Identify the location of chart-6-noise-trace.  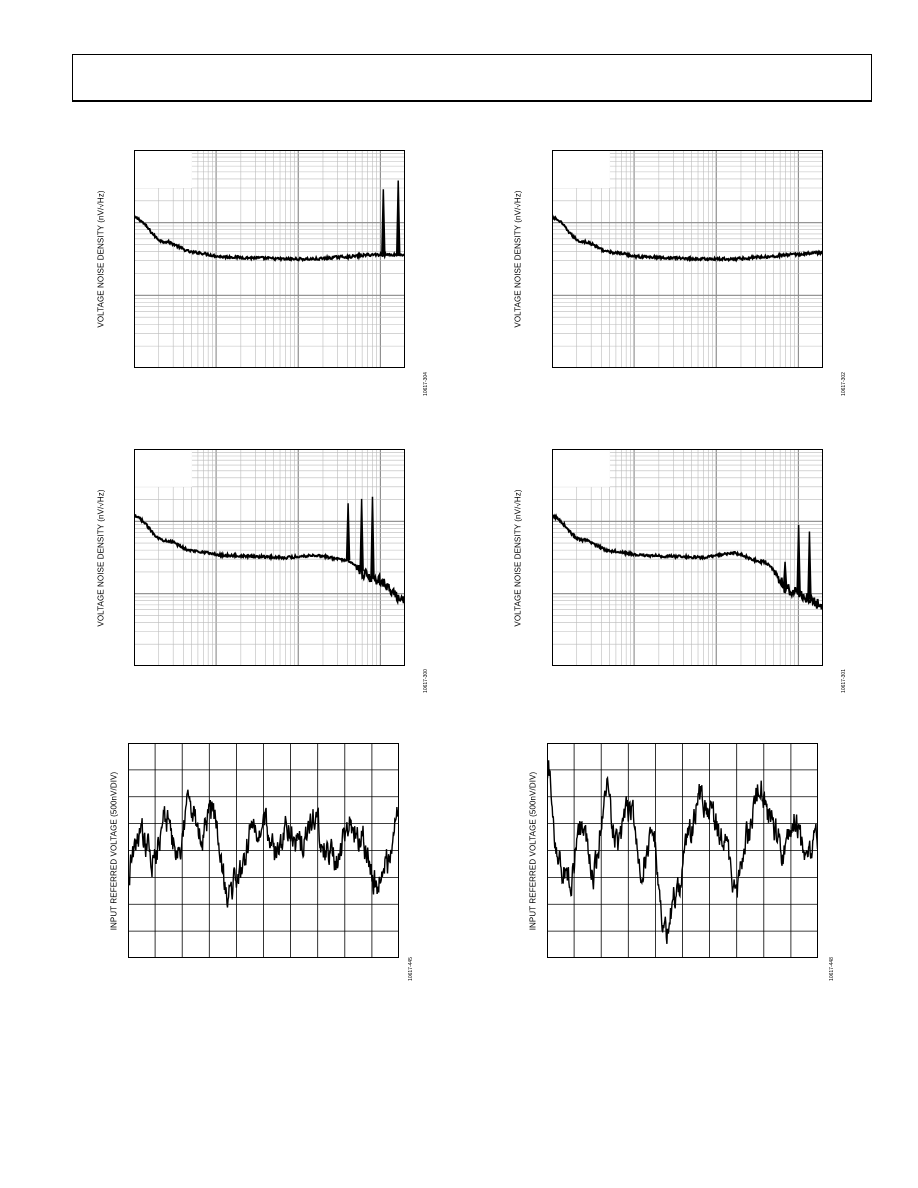
(682, 852).